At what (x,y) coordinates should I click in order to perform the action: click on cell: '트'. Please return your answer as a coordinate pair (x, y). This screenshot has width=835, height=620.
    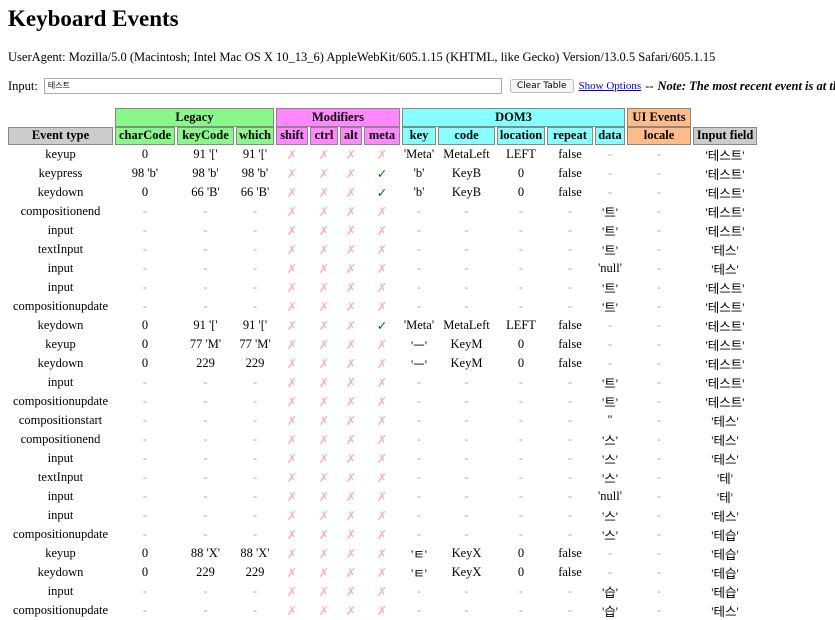
    Looking at the image, I should click on (609, 384).